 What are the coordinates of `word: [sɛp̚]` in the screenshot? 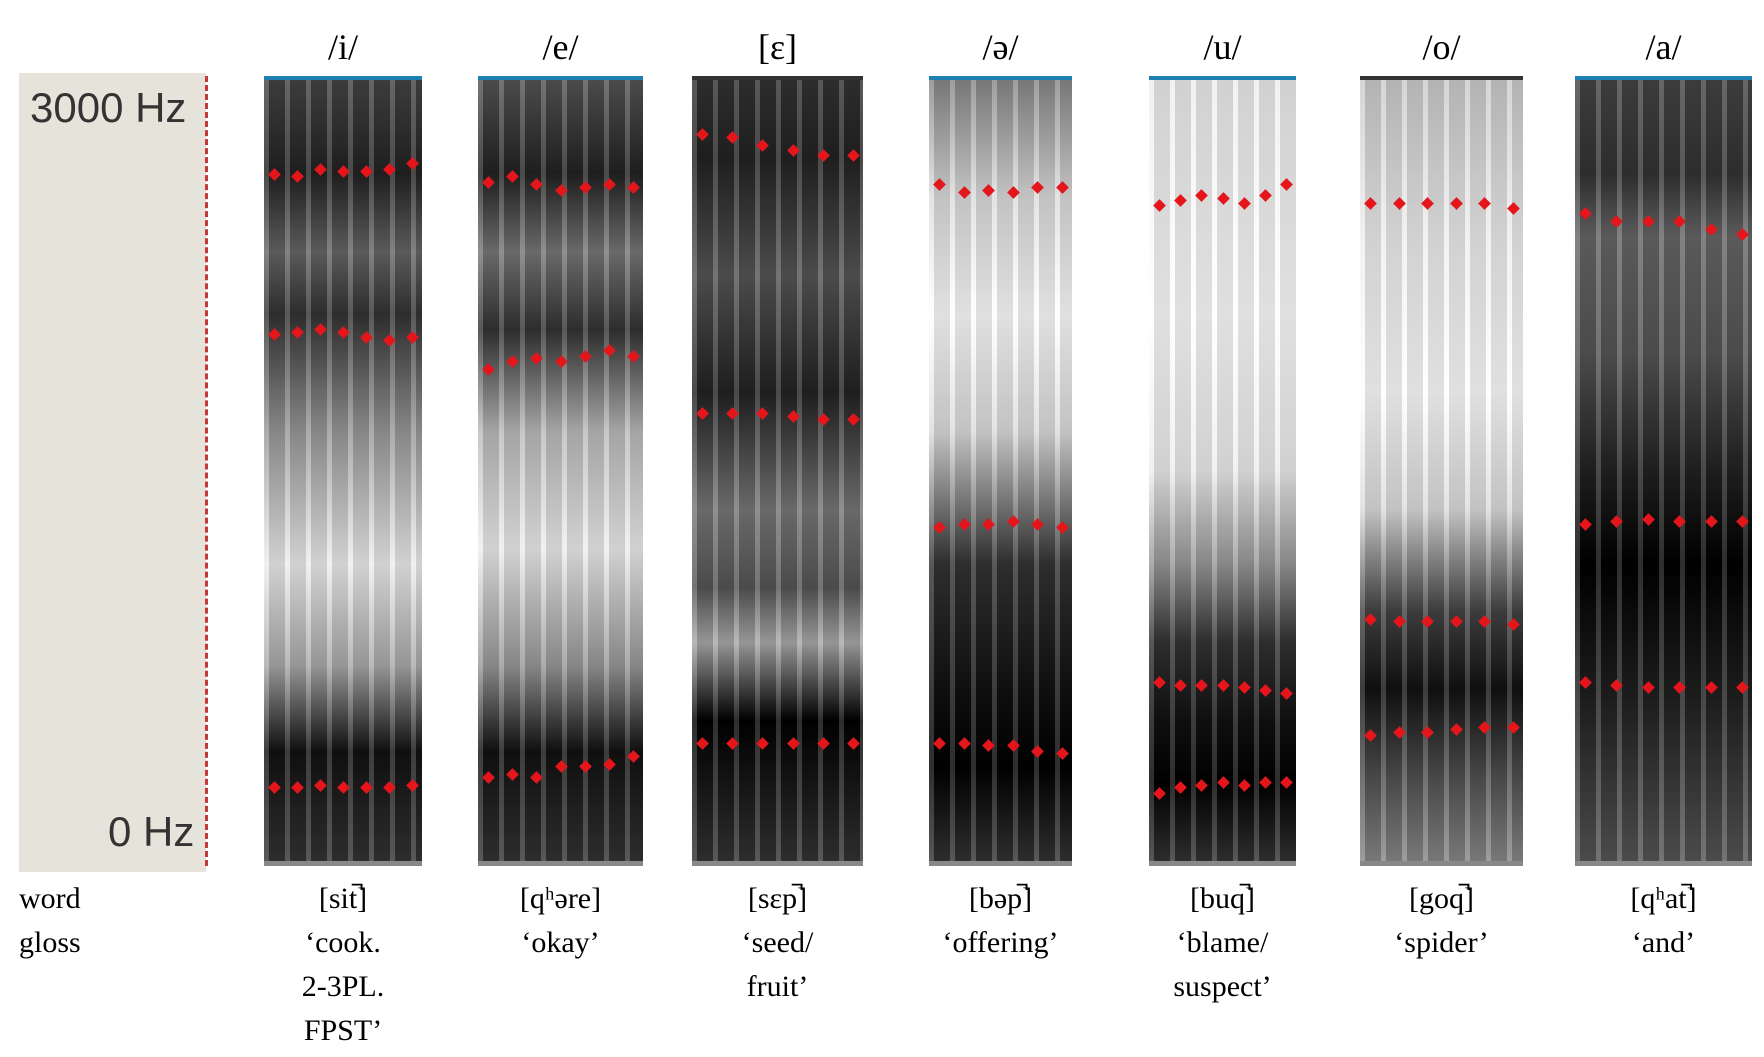 It's located at (777, 898).